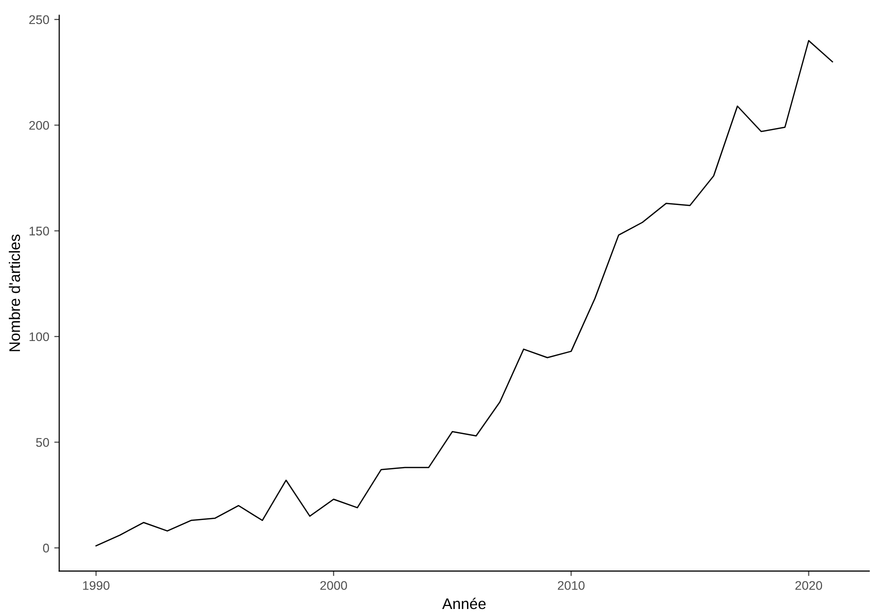 This screenshot has height=614, width=871. Describe the element at coordinates (39, 125) in the screenshot. I see `y-tick-label: 200` at that location.